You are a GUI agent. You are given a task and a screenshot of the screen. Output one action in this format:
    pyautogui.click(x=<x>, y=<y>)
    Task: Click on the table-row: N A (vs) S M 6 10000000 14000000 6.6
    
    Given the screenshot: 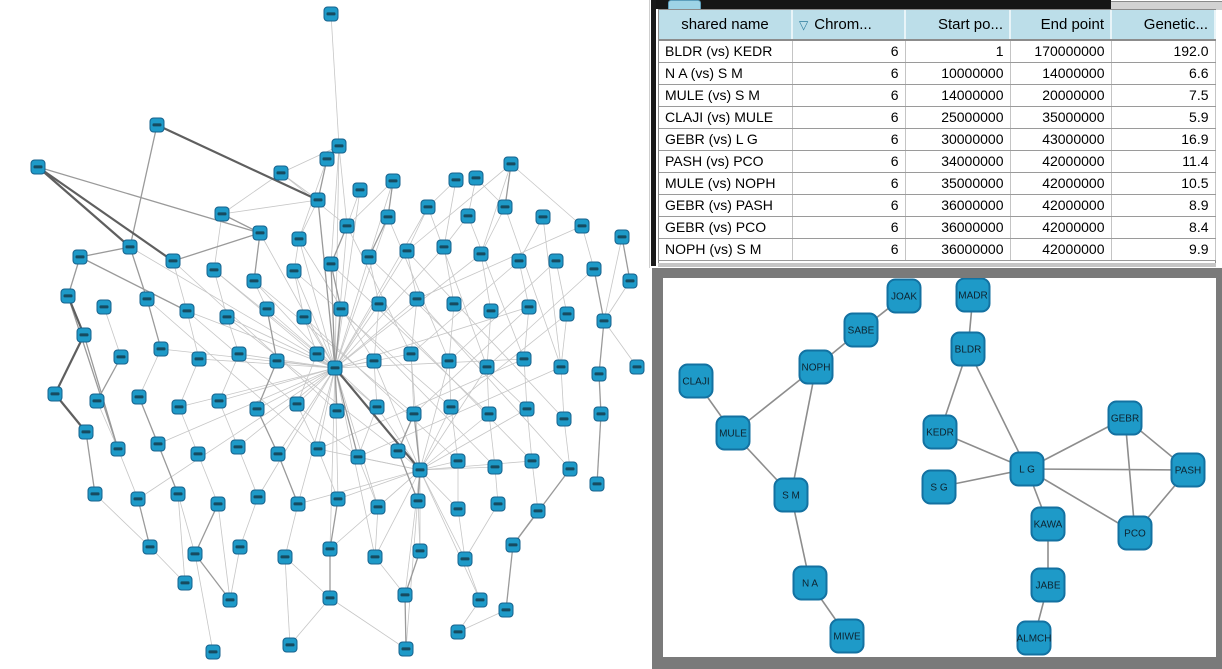 What is the action you would take?
    pyautogui.click(x=937, y=73)
    